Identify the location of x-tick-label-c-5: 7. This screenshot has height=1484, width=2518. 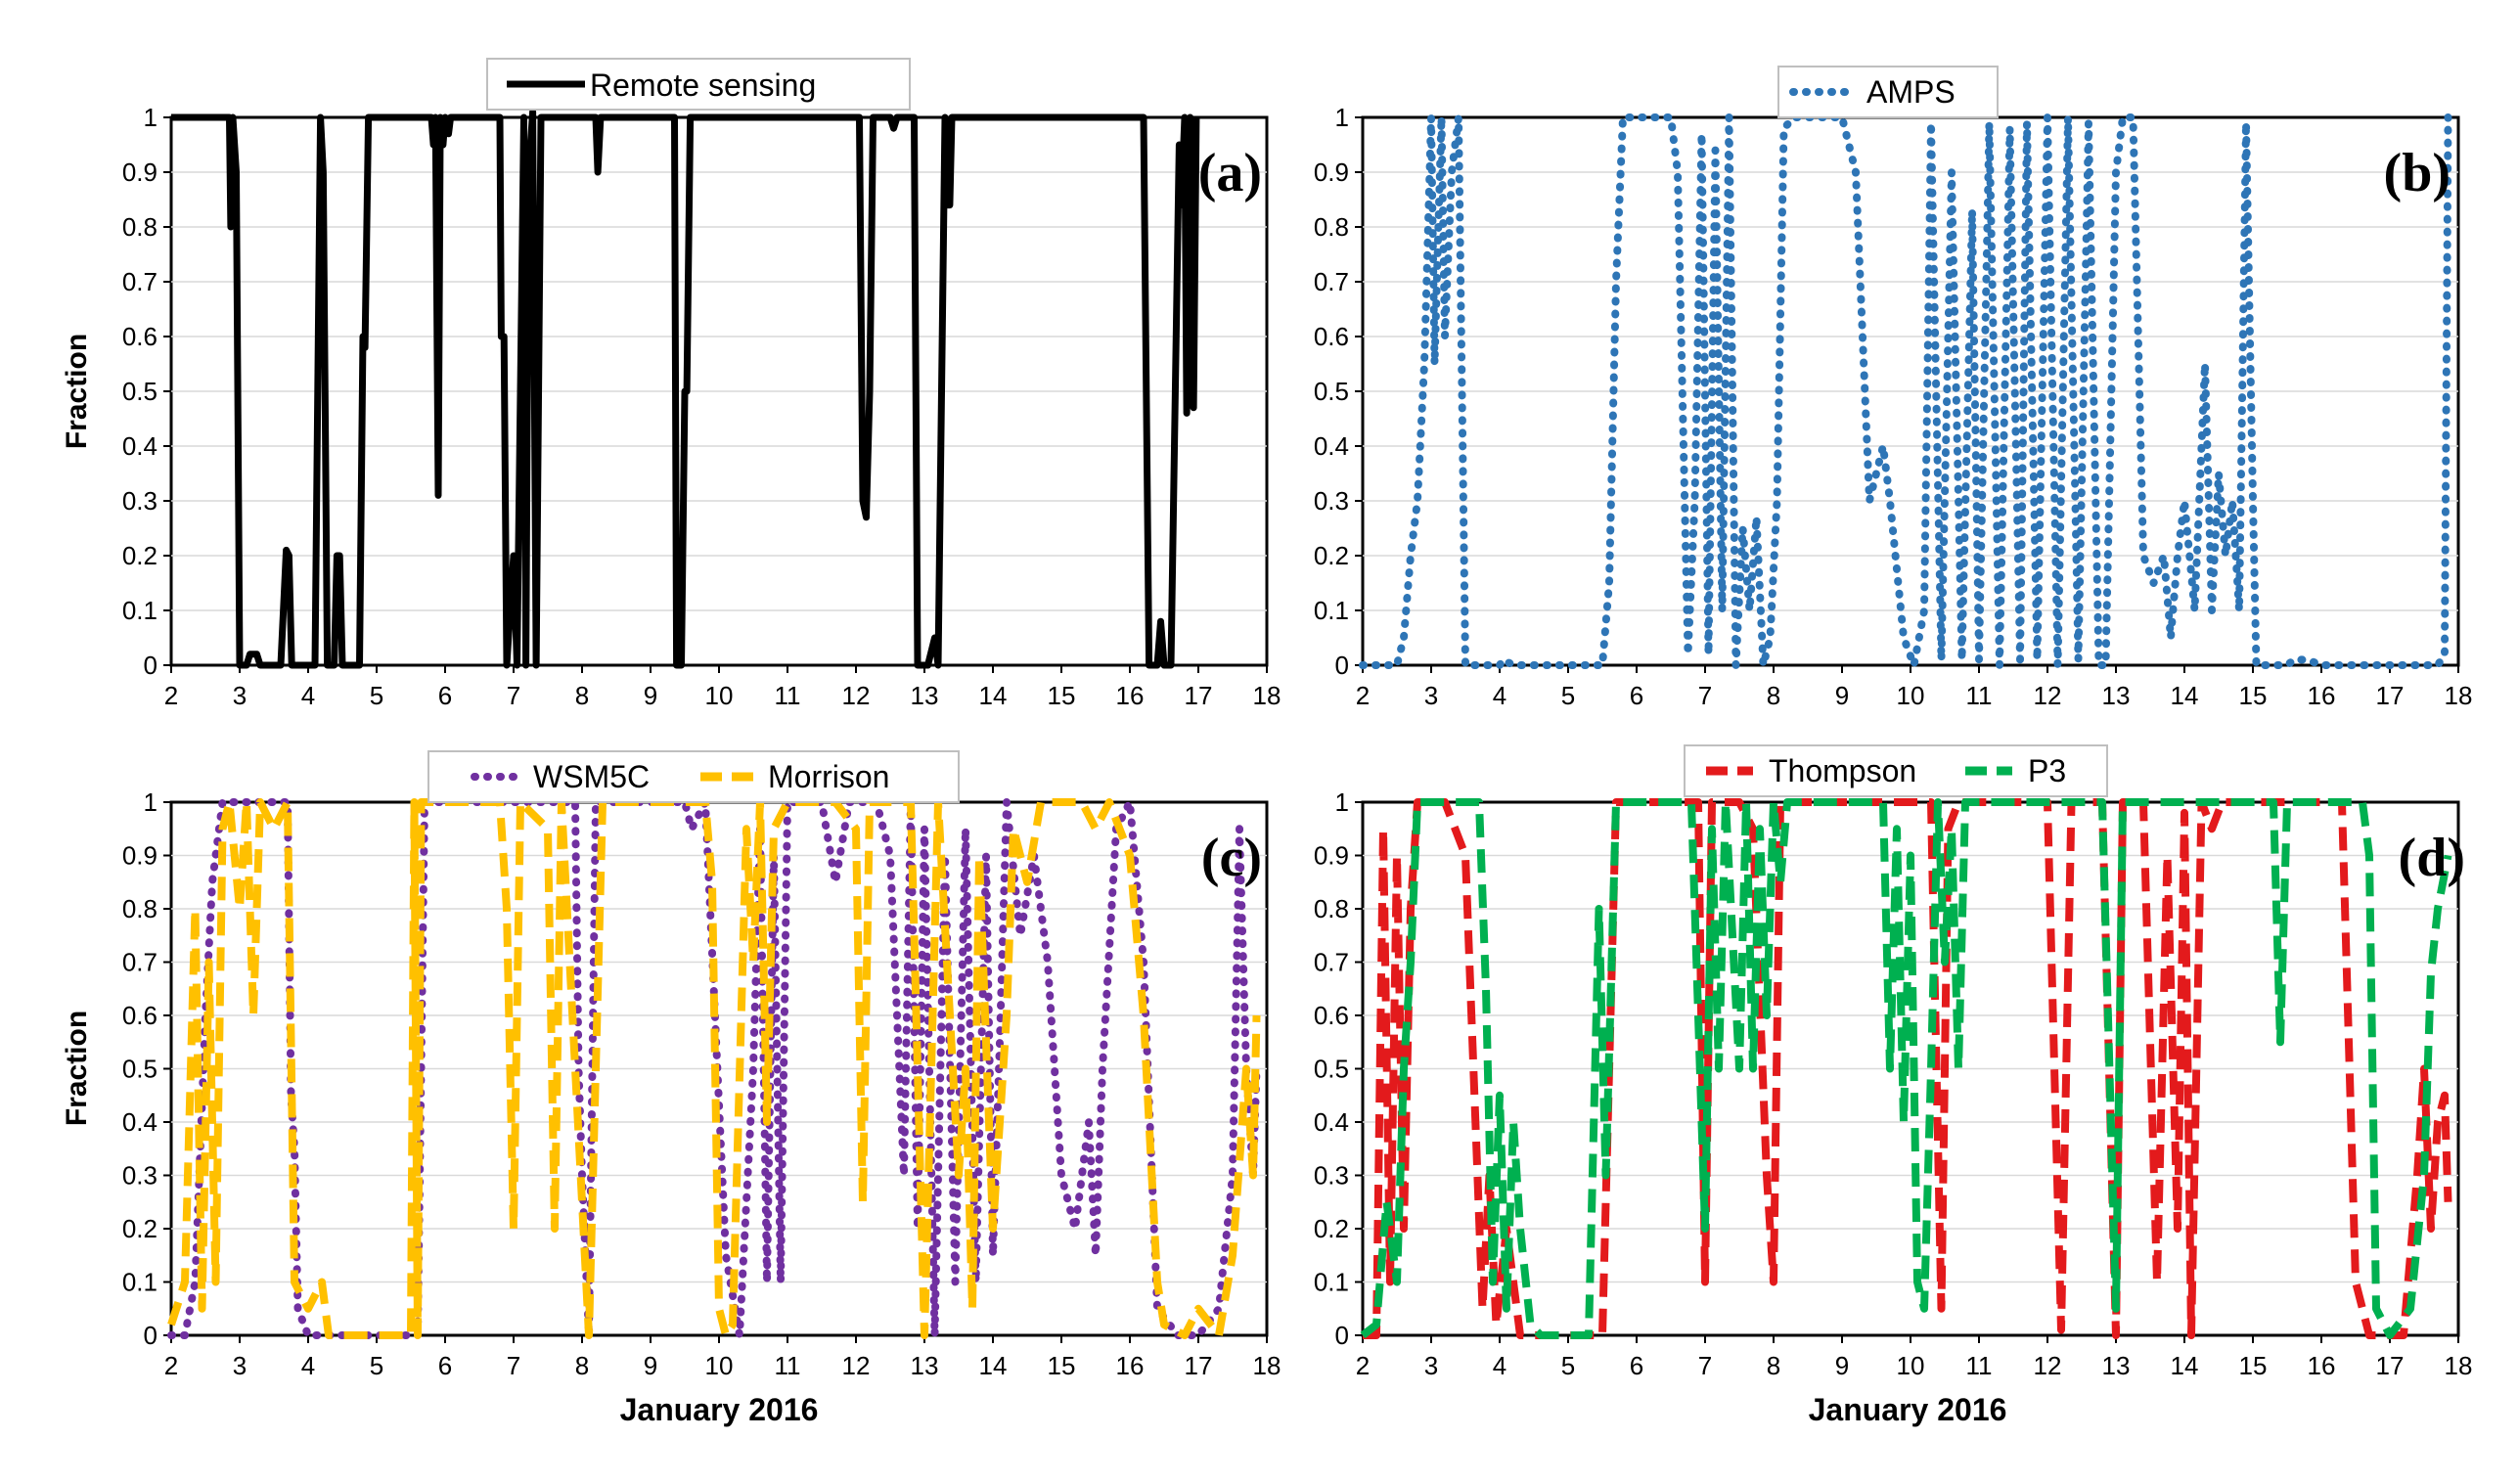
(513, 1365).